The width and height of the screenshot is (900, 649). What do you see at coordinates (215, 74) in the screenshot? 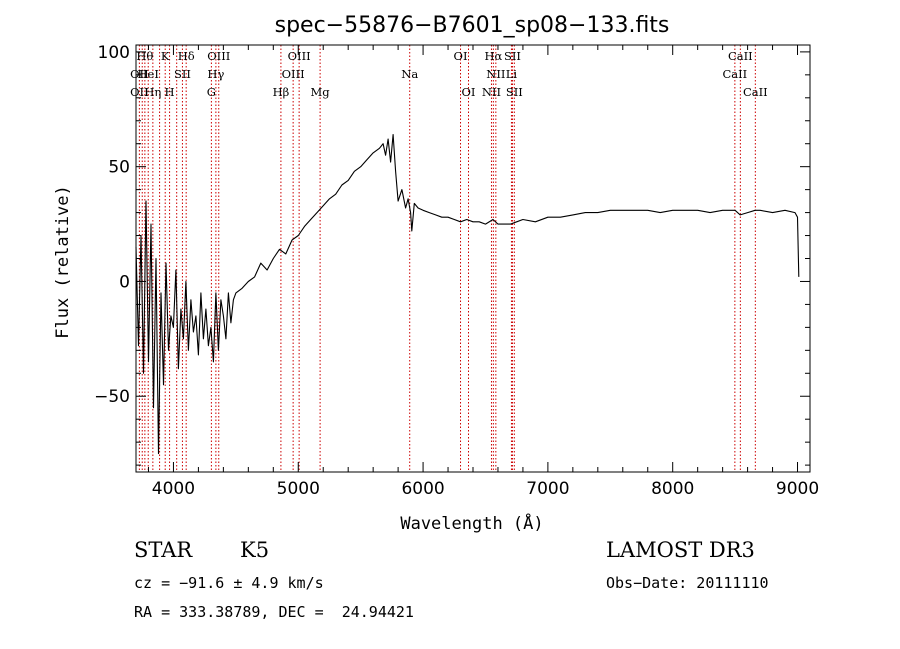
I see `line-label-12: Hγ` at bounding box center [215, 74].